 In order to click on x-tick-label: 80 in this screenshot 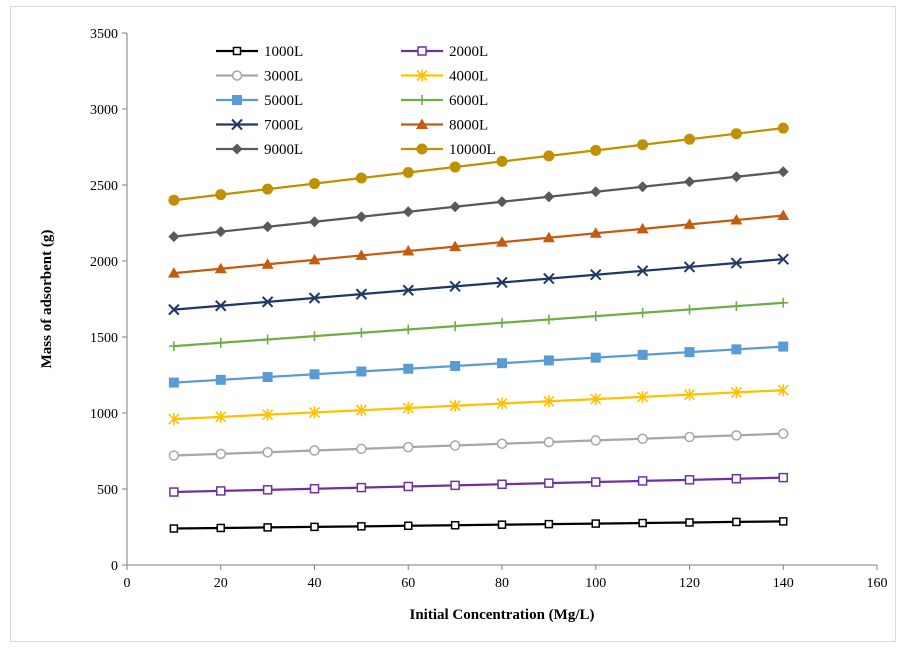, I will do `click(502, 583)`.